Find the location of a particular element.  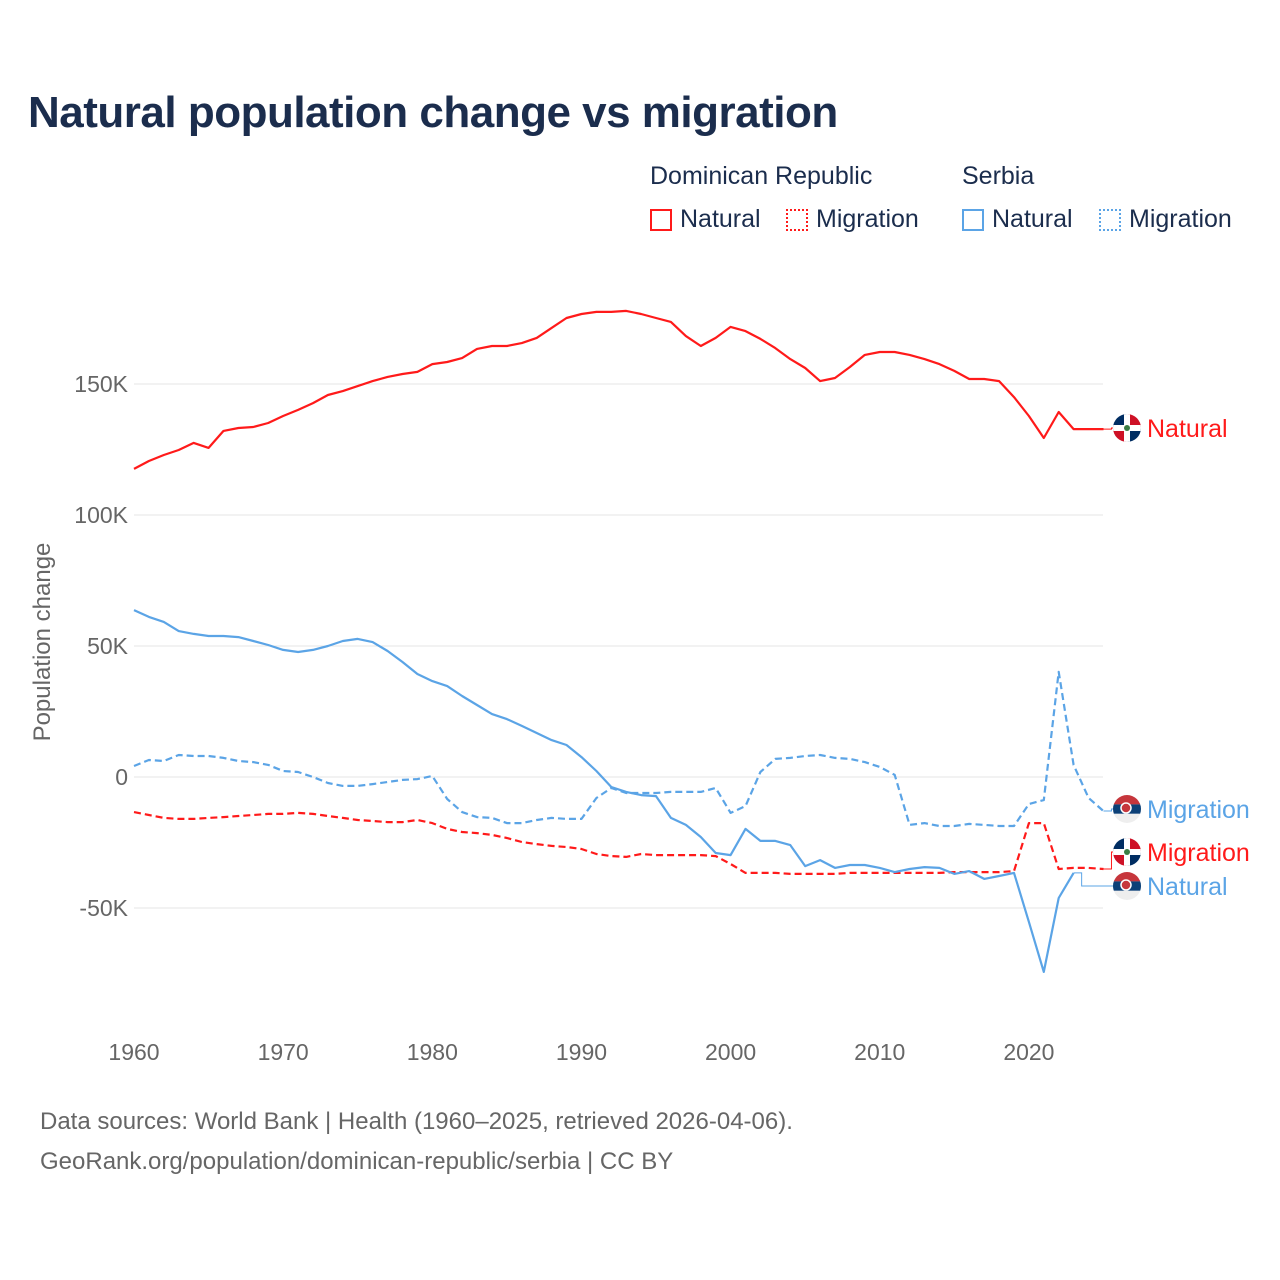

legend-item-dr-migration: Migration is located at coordinates (852, 219).